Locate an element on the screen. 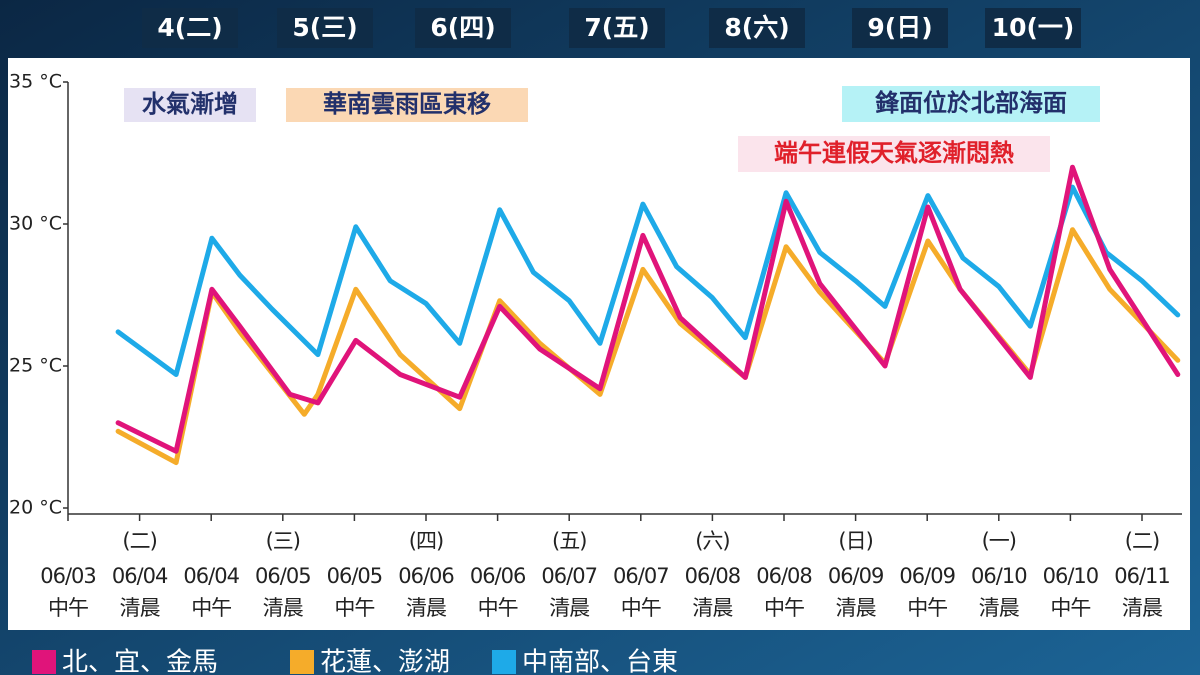  x-weekday-label: (一) is located at coordinates (999, 541).